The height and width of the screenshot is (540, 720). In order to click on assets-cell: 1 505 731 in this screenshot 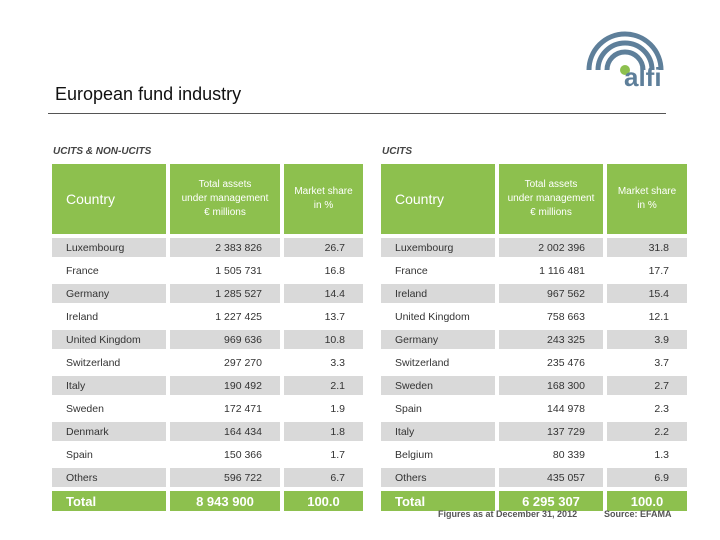, I will do `click(238, 270)`.